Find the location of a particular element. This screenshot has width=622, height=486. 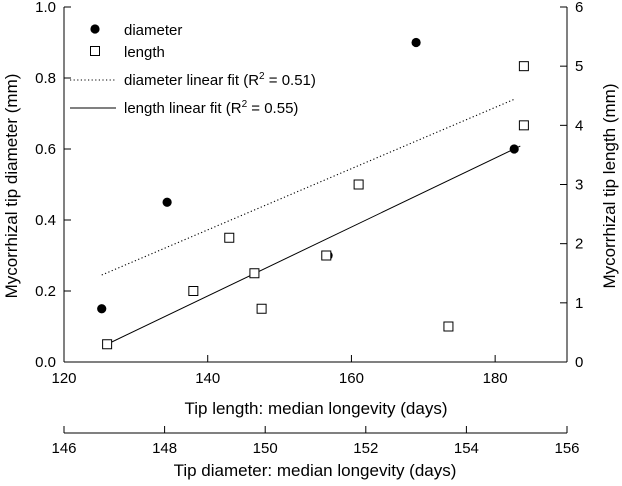

x-outer-tick-label: 154 is located at coordinates (466, 448).